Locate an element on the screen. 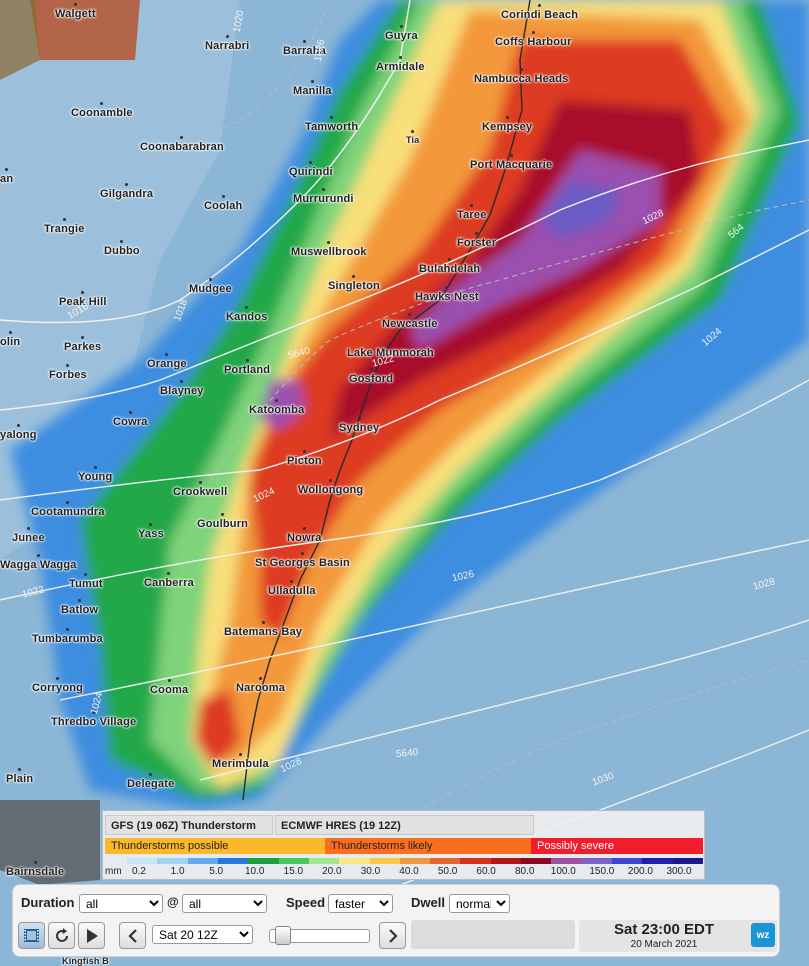  step-forward-button is located at coordinates (392, 935).